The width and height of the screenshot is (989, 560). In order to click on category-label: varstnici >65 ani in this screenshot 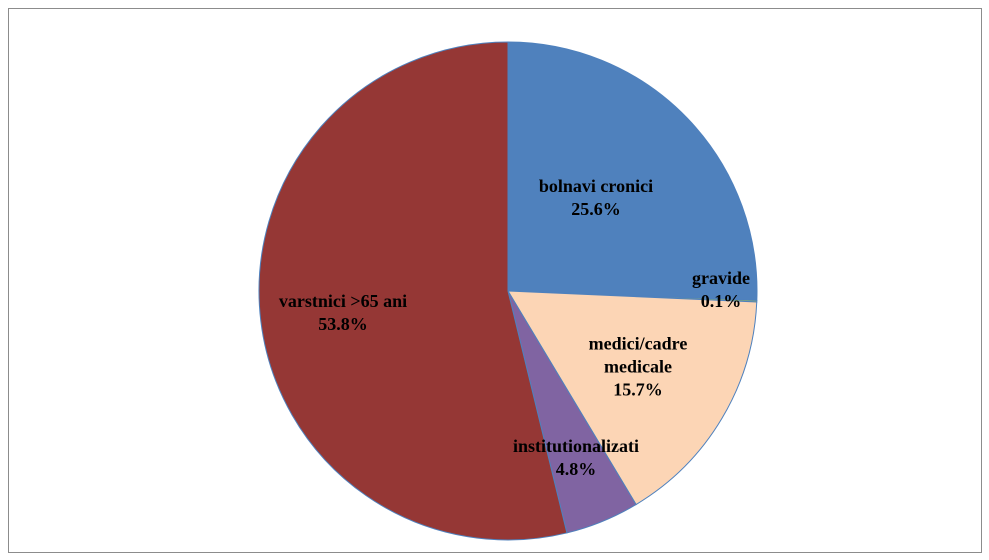, I will do `click(343, 301)`.